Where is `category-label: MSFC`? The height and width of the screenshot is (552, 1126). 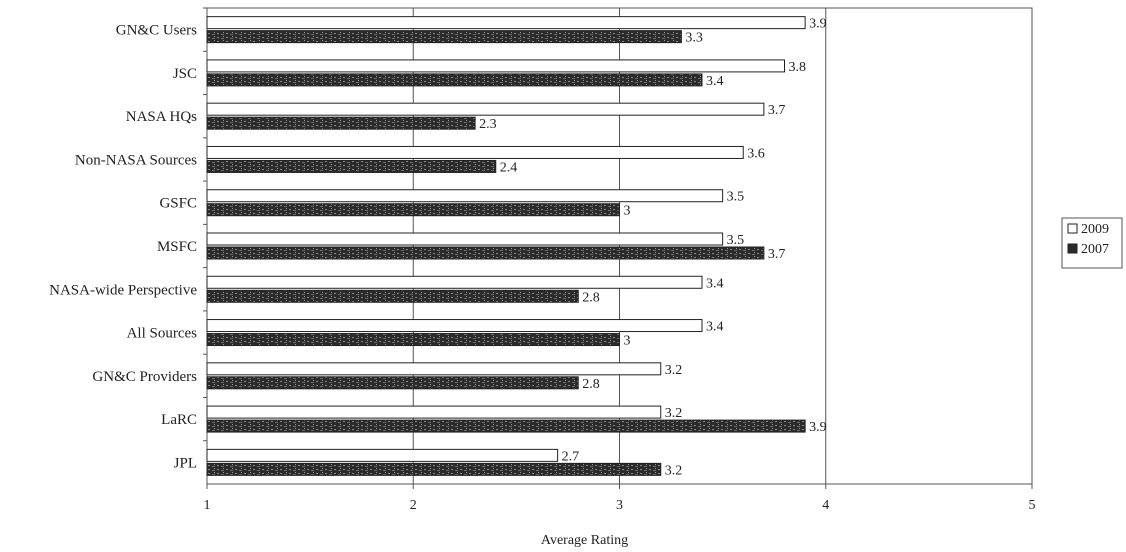 category-label: MSFC is located at coordinates (177, 247).